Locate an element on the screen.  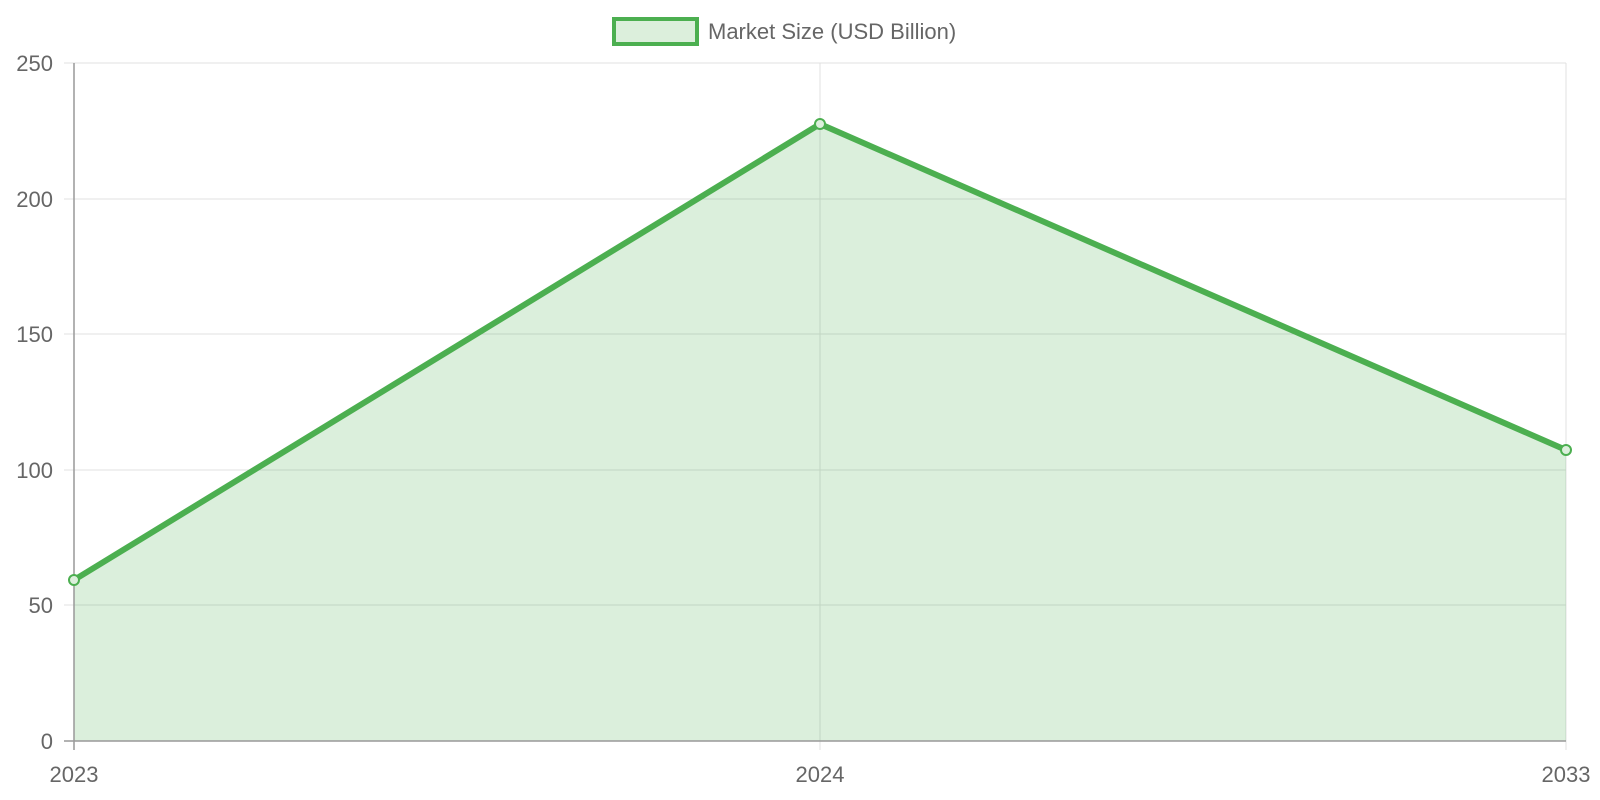
y-tick: 200 is located at coordinates (34, 199).